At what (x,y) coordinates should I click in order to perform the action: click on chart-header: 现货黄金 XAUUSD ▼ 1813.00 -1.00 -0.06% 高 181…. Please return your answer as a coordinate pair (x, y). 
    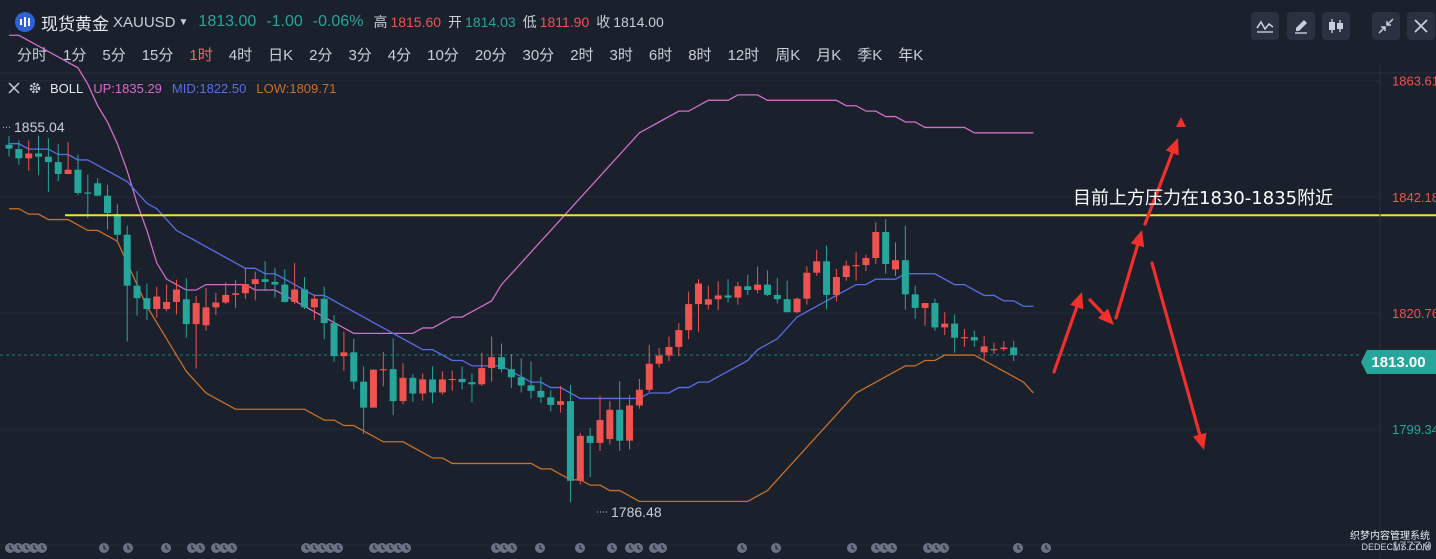
    Looking at the image, I should click on (718, 22).